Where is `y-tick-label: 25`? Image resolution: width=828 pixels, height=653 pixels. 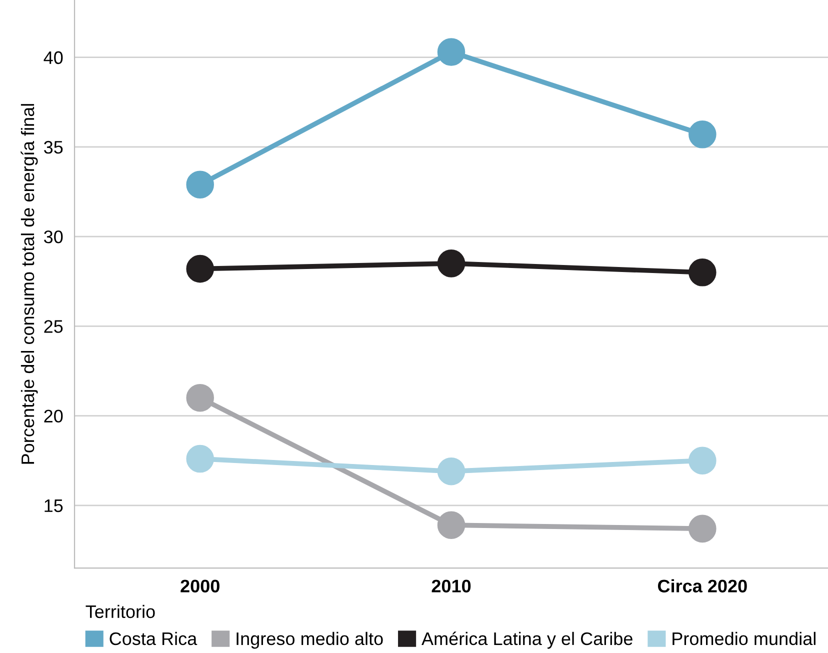 y-tick-label: 25 is located at coordinates (53, 326).